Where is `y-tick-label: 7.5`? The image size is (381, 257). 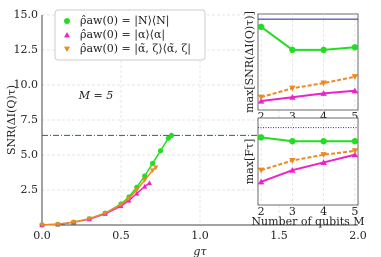 y-tick-label: 7.5 is located at coordinates (30, 119).